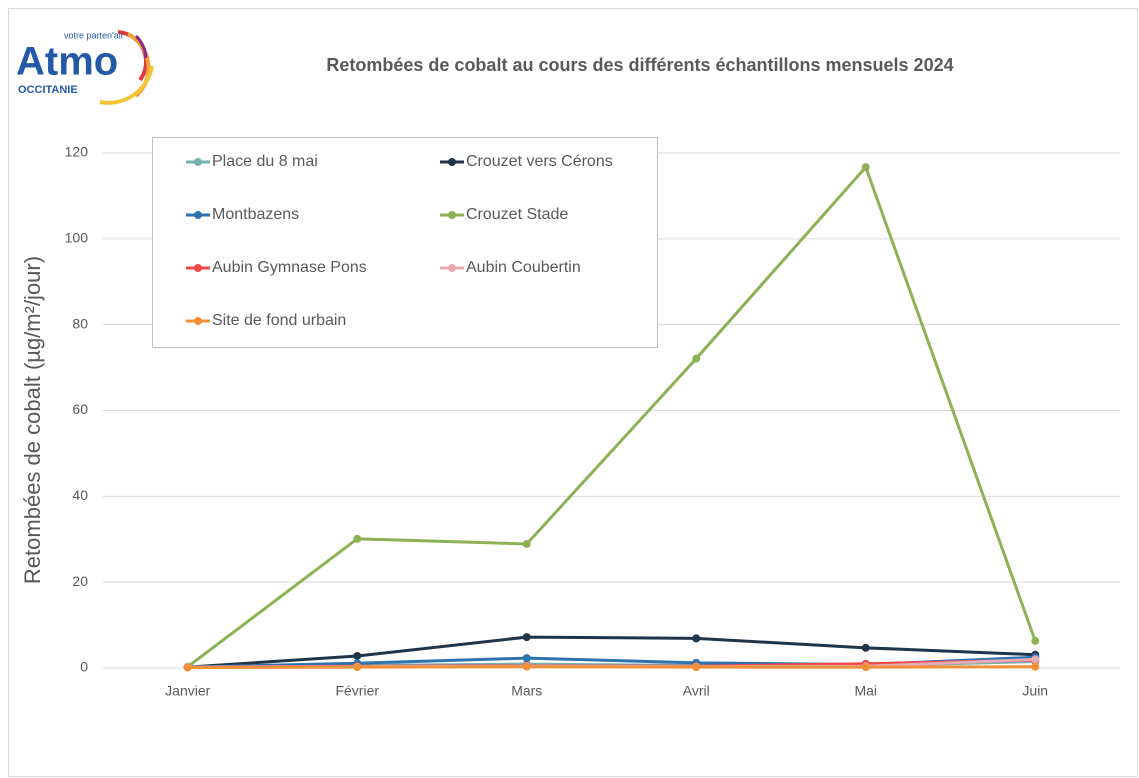 Image resolution: width=1139 pixels, height=778 pixels. Describe the element at coordinates (77, 238) in the screenshot. I see `y-tick-label: 100` at that location.